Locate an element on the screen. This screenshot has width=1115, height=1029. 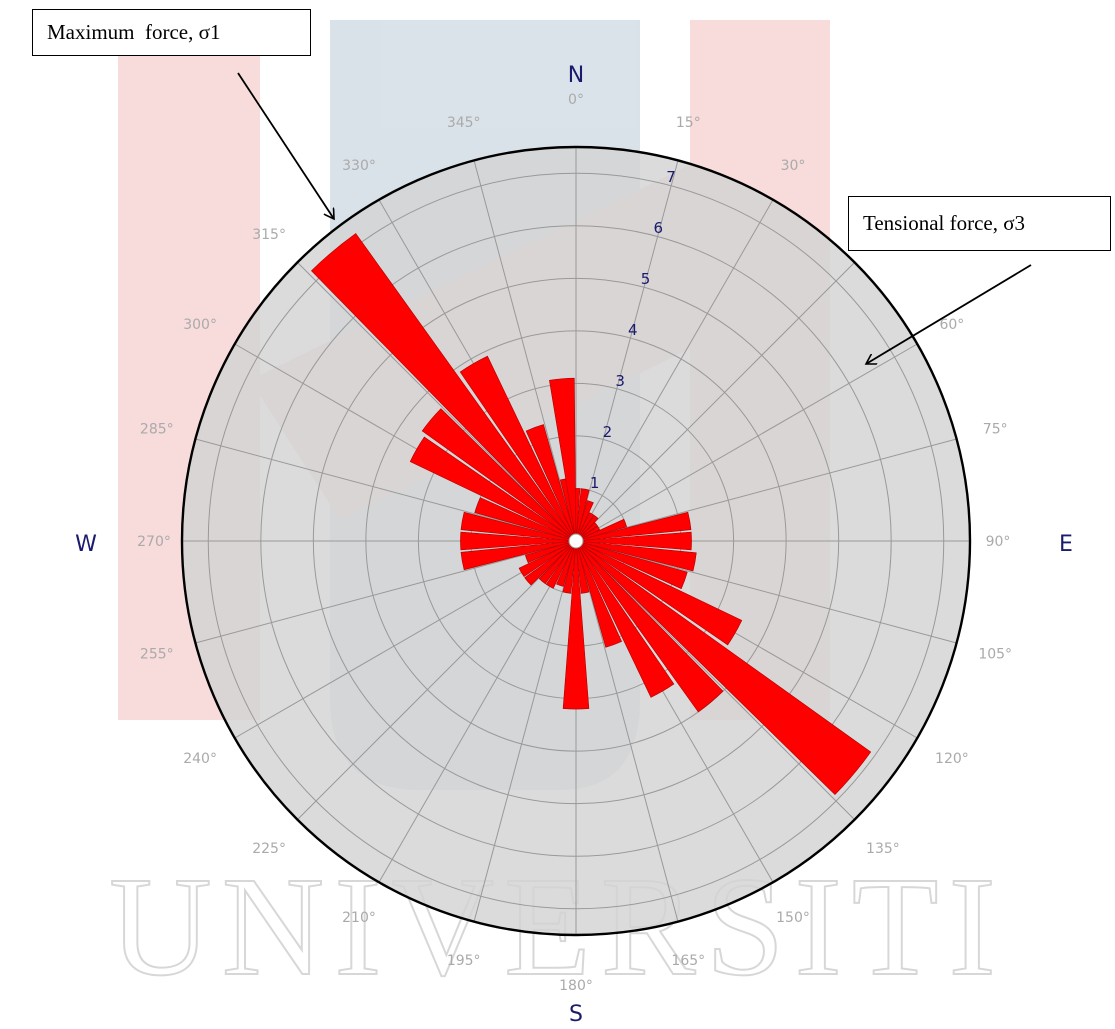
radial-tick-label-1: 1 is located at coordinates (595, 483).